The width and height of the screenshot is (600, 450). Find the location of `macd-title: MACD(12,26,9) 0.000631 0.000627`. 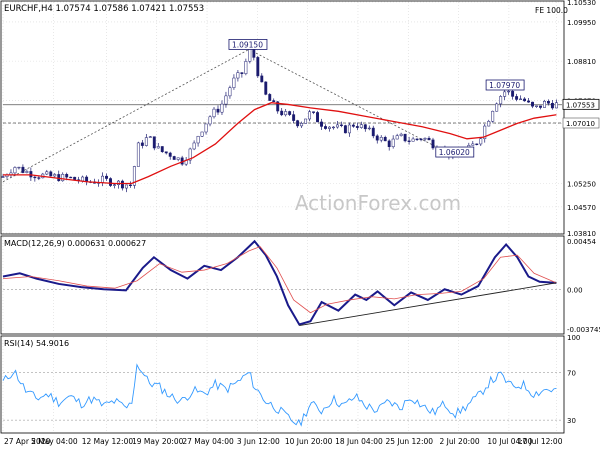

macd-title: MACD(12,26,9) 0.000631 0.000627 is located at coordinates (75, 243).